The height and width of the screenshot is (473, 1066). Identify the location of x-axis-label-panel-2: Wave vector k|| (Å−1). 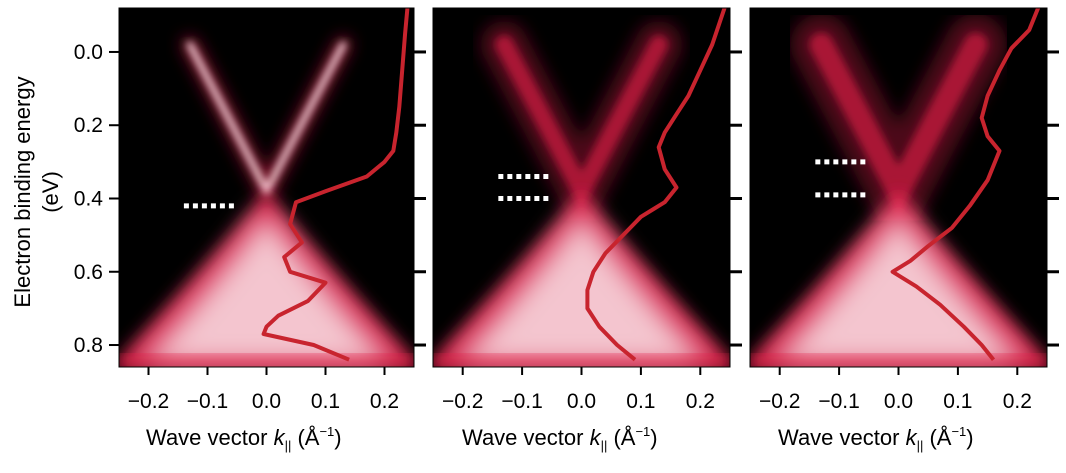
(560, 438).